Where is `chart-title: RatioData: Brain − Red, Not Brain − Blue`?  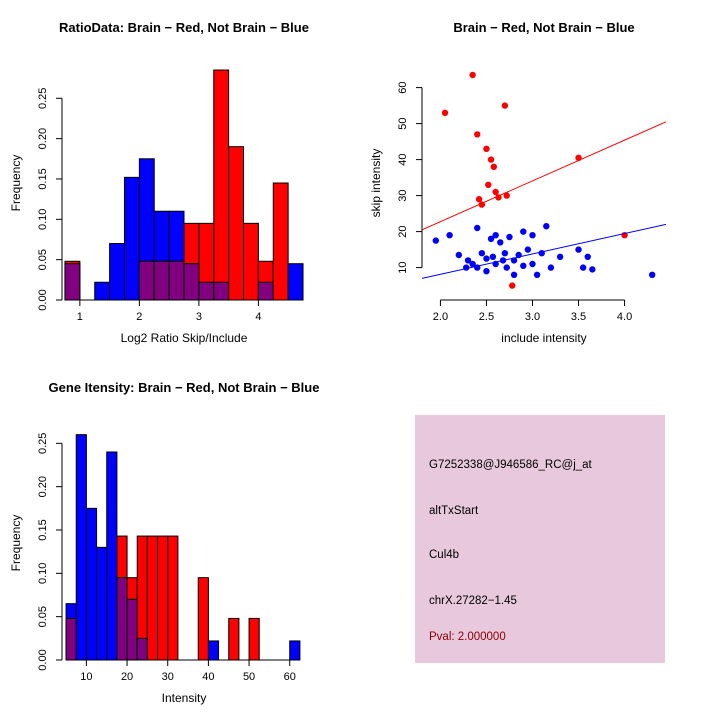
chart-title: RatioData: Brain − Red, Not Brain − Blue is located at coordinates (184, 27).